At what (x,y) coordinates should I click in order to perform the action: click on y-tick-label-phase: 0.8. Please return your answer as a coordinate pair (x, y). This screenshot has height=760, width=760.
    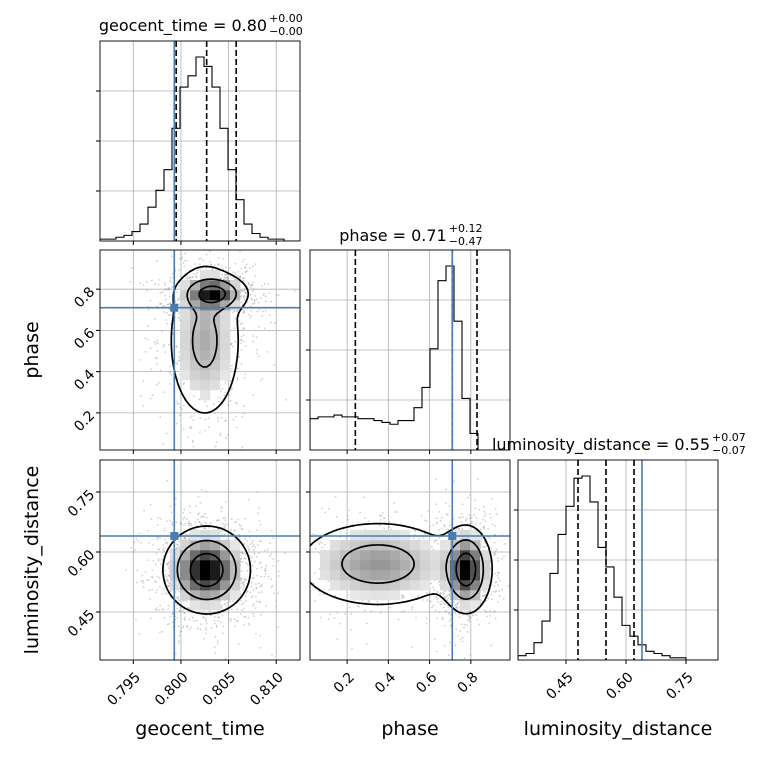
    Looking at the image, I should click on (84, 297).